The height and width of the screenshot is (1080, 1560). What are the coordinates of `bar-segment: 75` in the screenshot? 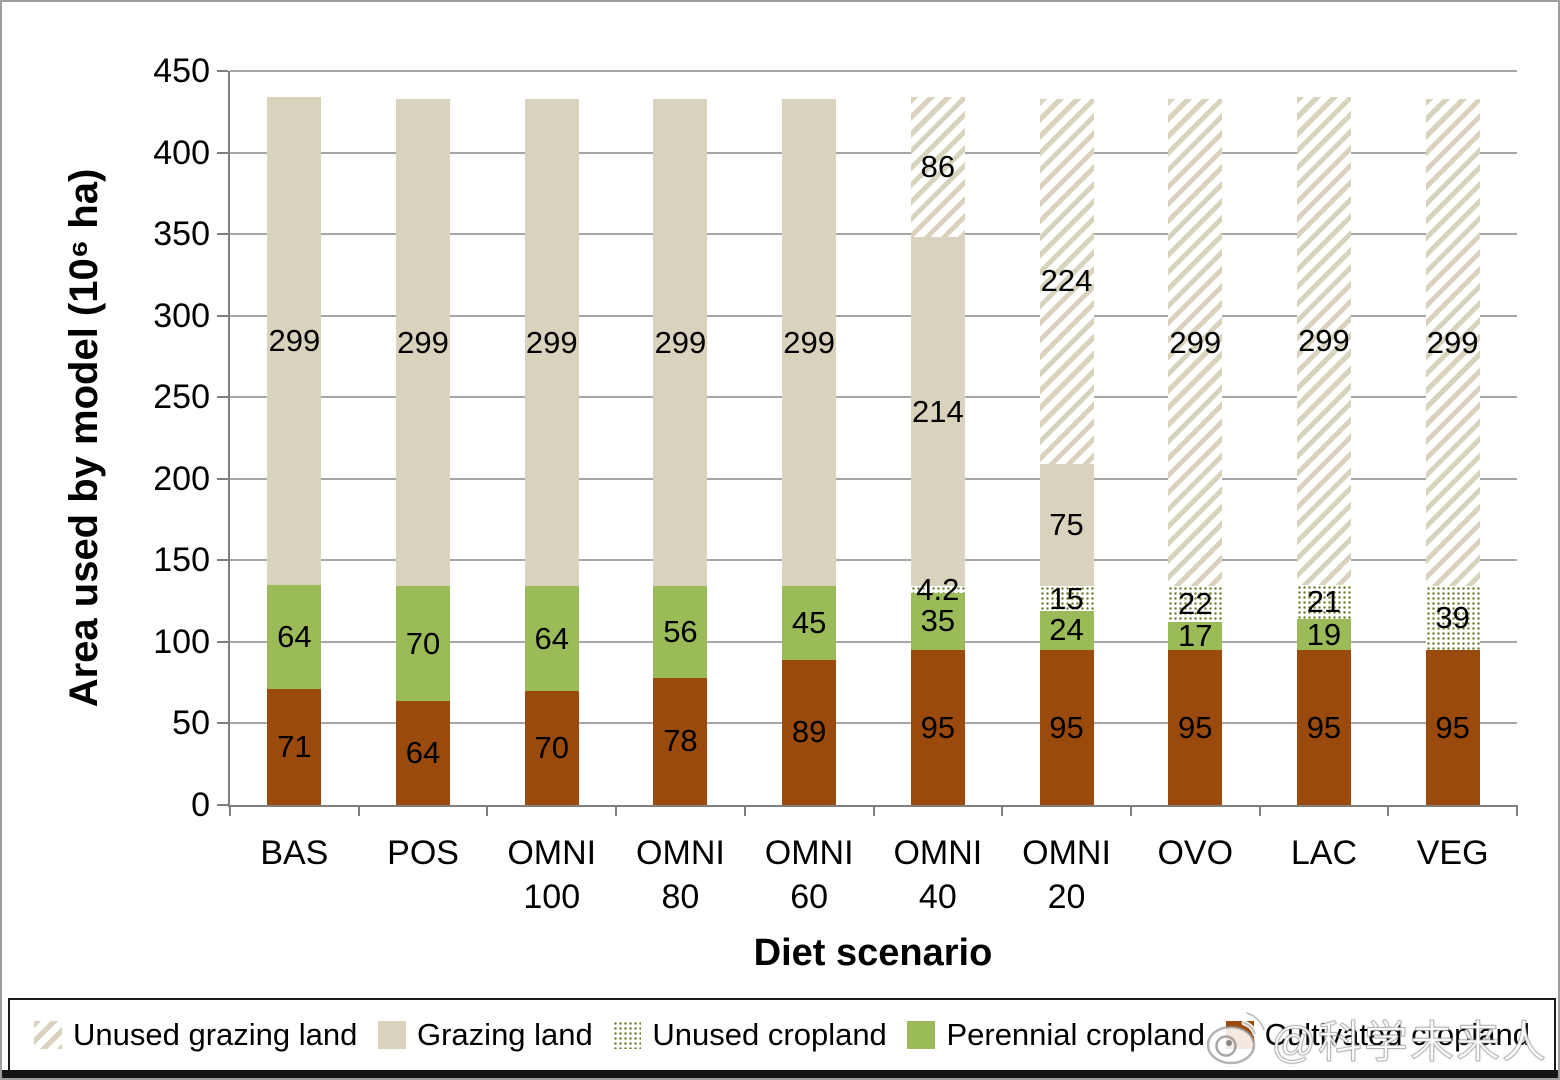 It's located at (1066, 525).